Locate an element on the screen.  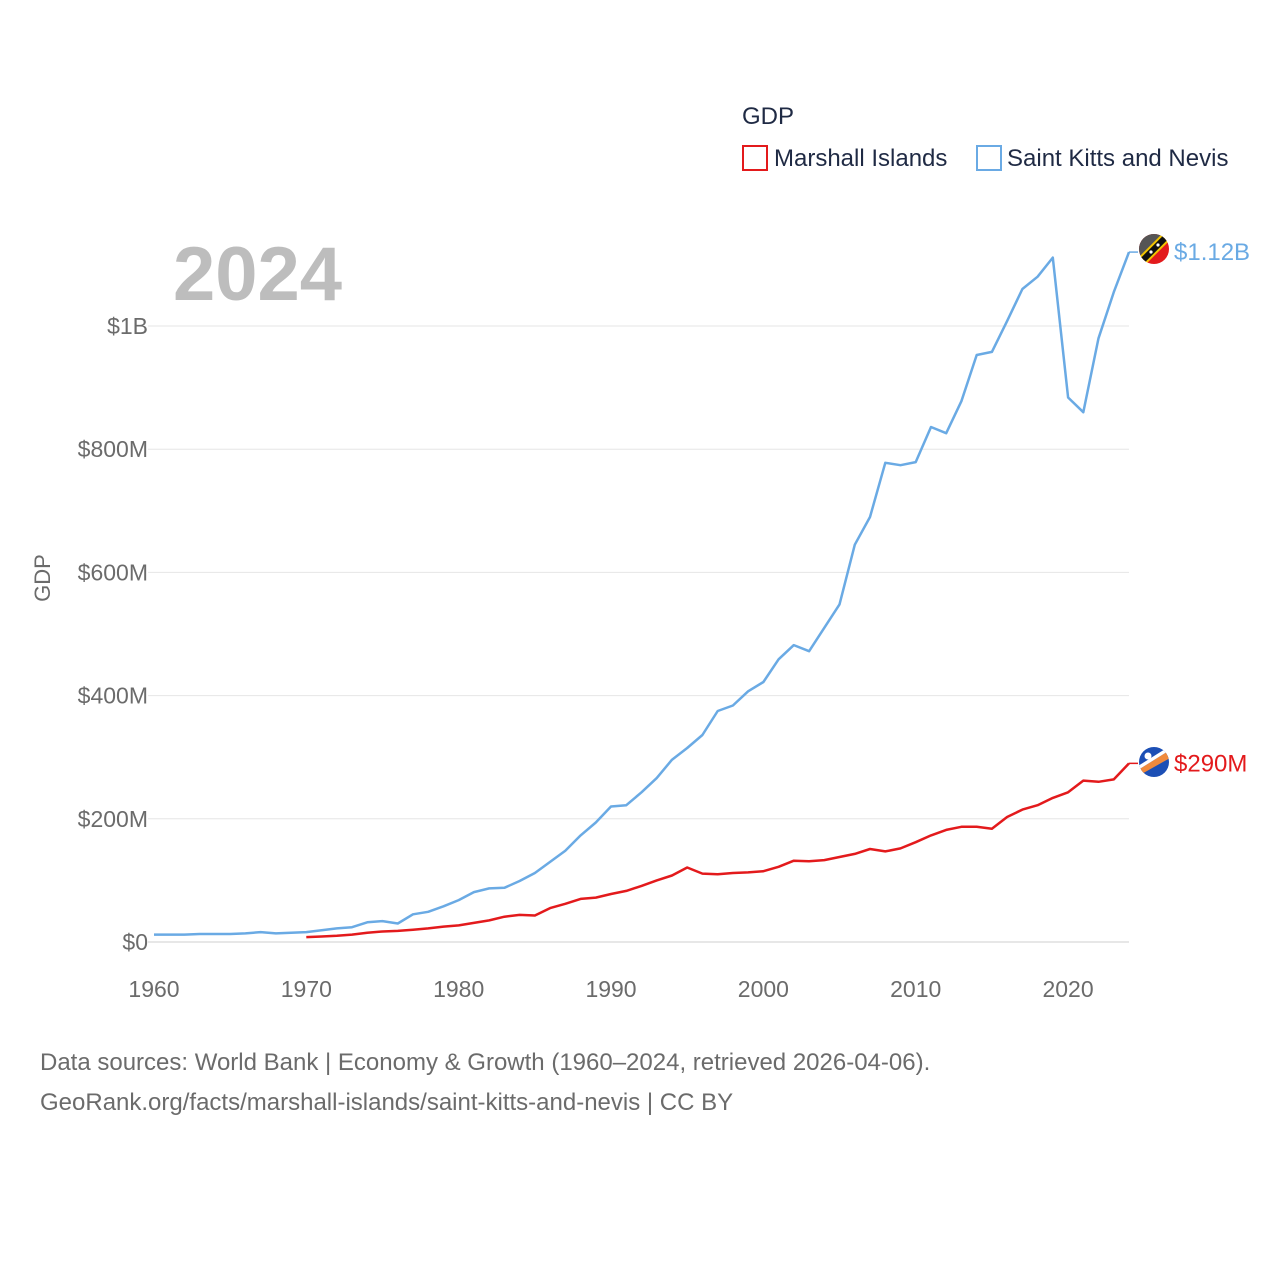
series-line-marshall-islands is located at coordinates (718, 850).